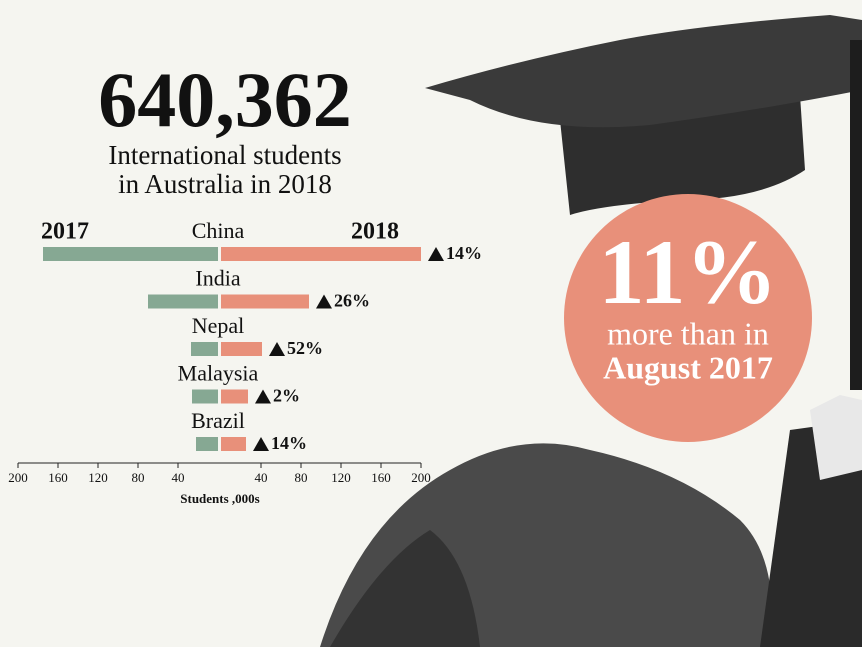 This screenshot has width=862, height=647. What do you see at coordinates (688, 272) in the screenshot?
I see `callout-big: 11%` at bounding box center [688, 272].